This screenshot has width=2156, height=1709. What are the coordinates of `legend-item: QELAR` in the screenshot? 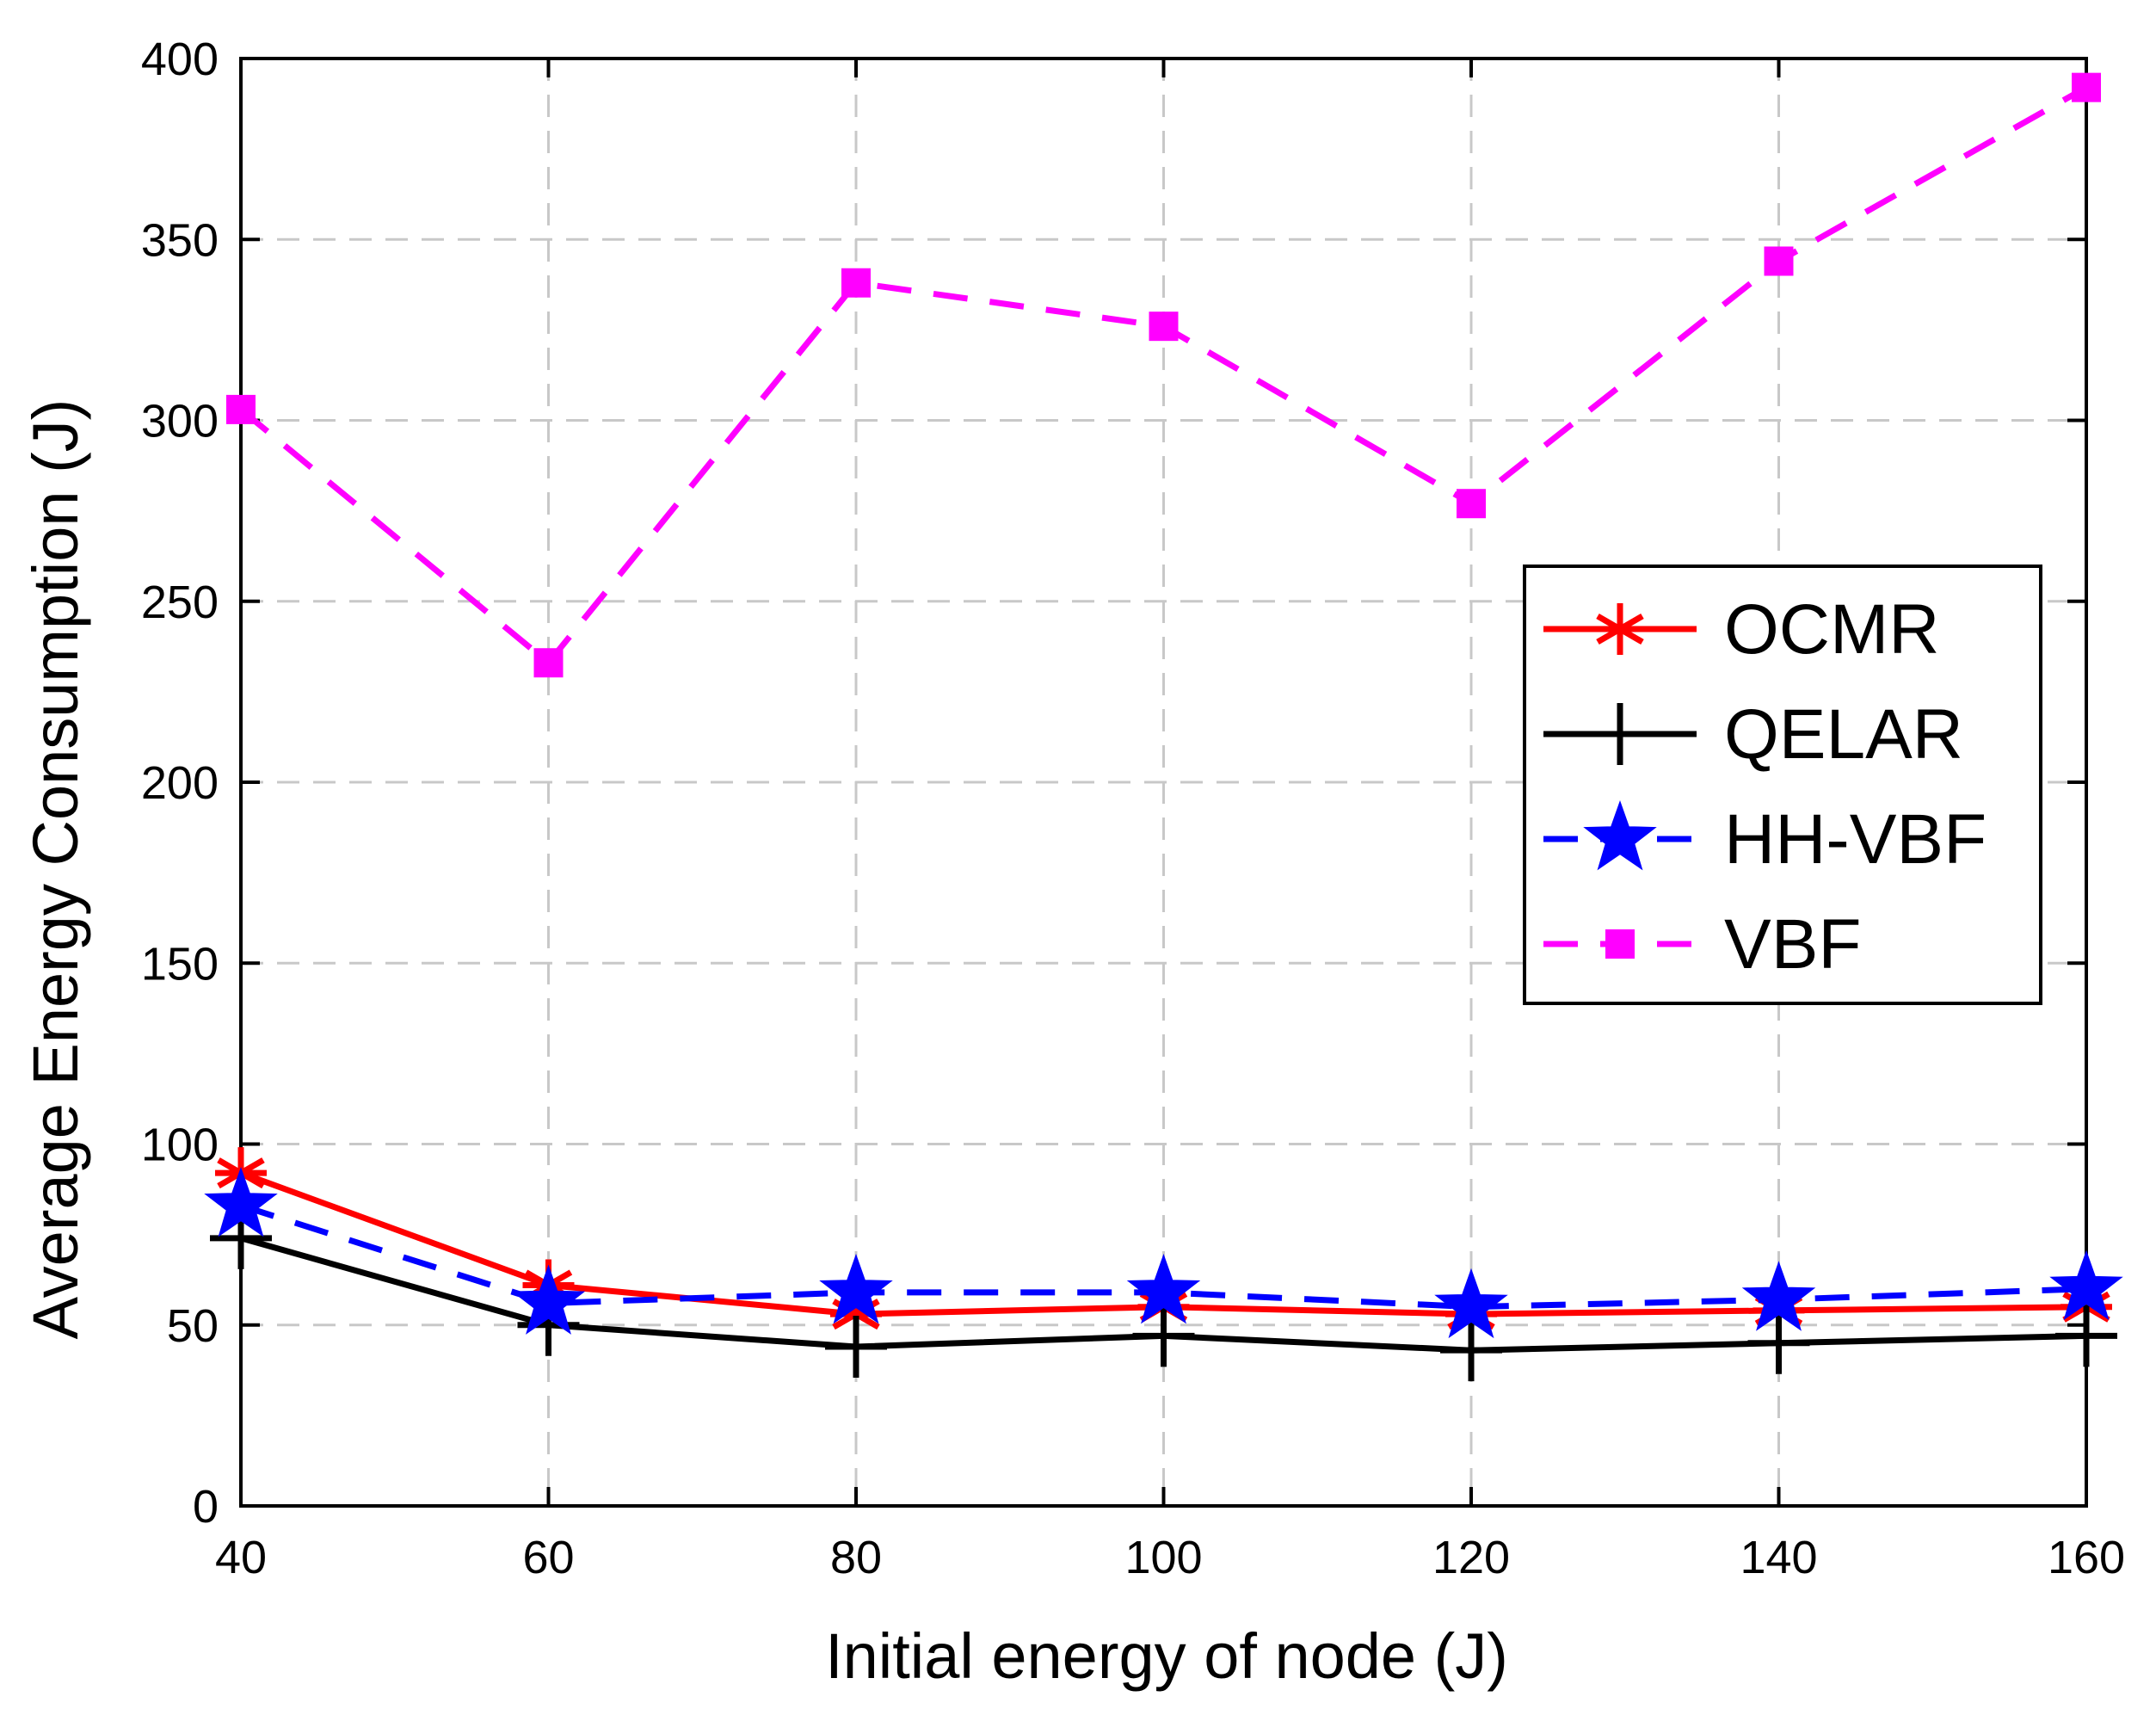 It's located at (1753, 734).